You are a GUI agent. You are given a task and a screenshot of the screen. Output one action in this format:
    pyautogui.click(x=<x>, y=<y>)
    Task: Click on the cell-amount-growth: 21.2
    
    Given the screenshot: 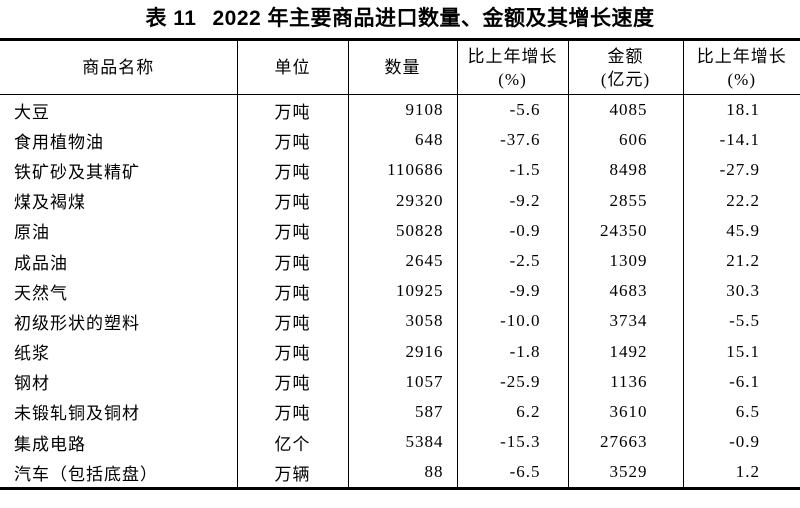 What is the action you would take?
    pyautogui.click(x=743, y=261)
    